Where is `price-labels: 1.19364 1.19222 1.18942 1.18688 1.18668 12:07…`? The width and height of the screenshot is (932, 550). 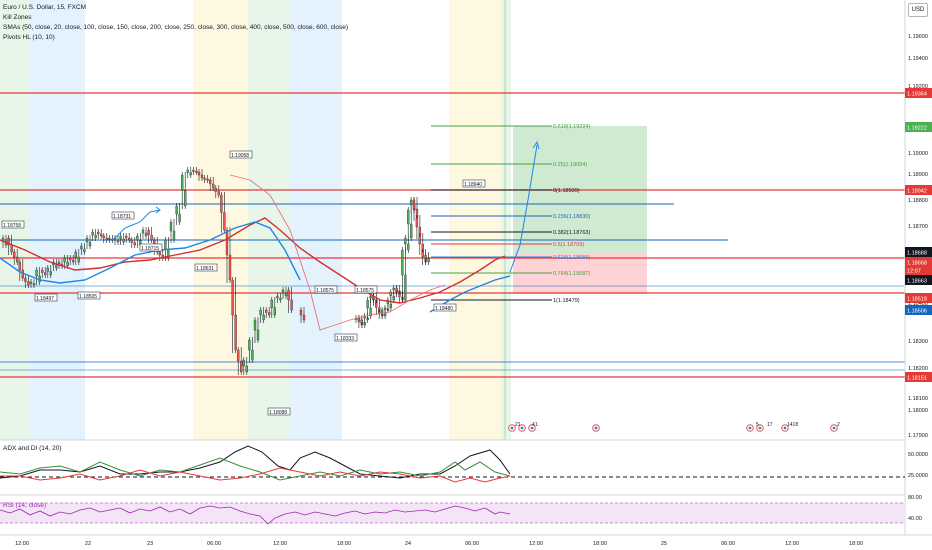 price-labels: 1.19364 1.19222 1.18942 1.18688 1.18668 12:07… is located at coordinates (918, 235).